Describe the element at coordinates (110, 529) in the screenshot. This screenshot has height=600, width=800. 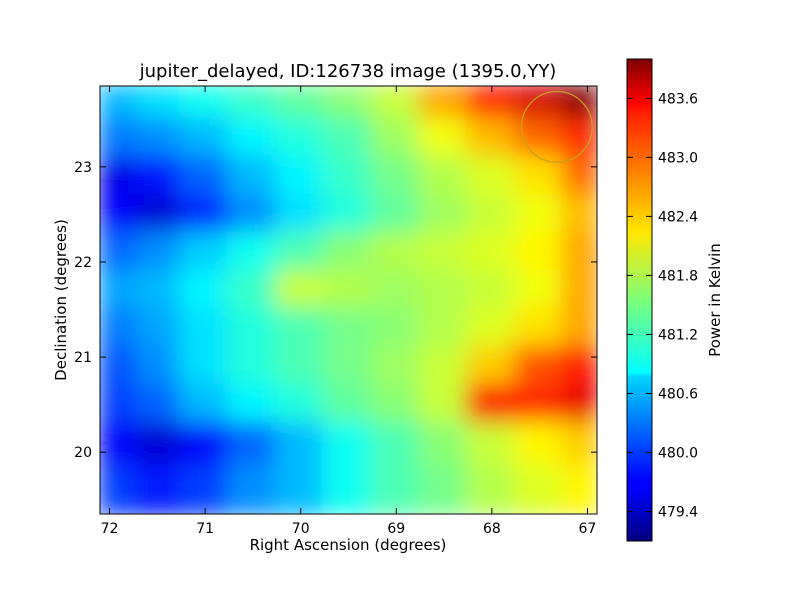
I see `x-tick-label: 72` at that location.